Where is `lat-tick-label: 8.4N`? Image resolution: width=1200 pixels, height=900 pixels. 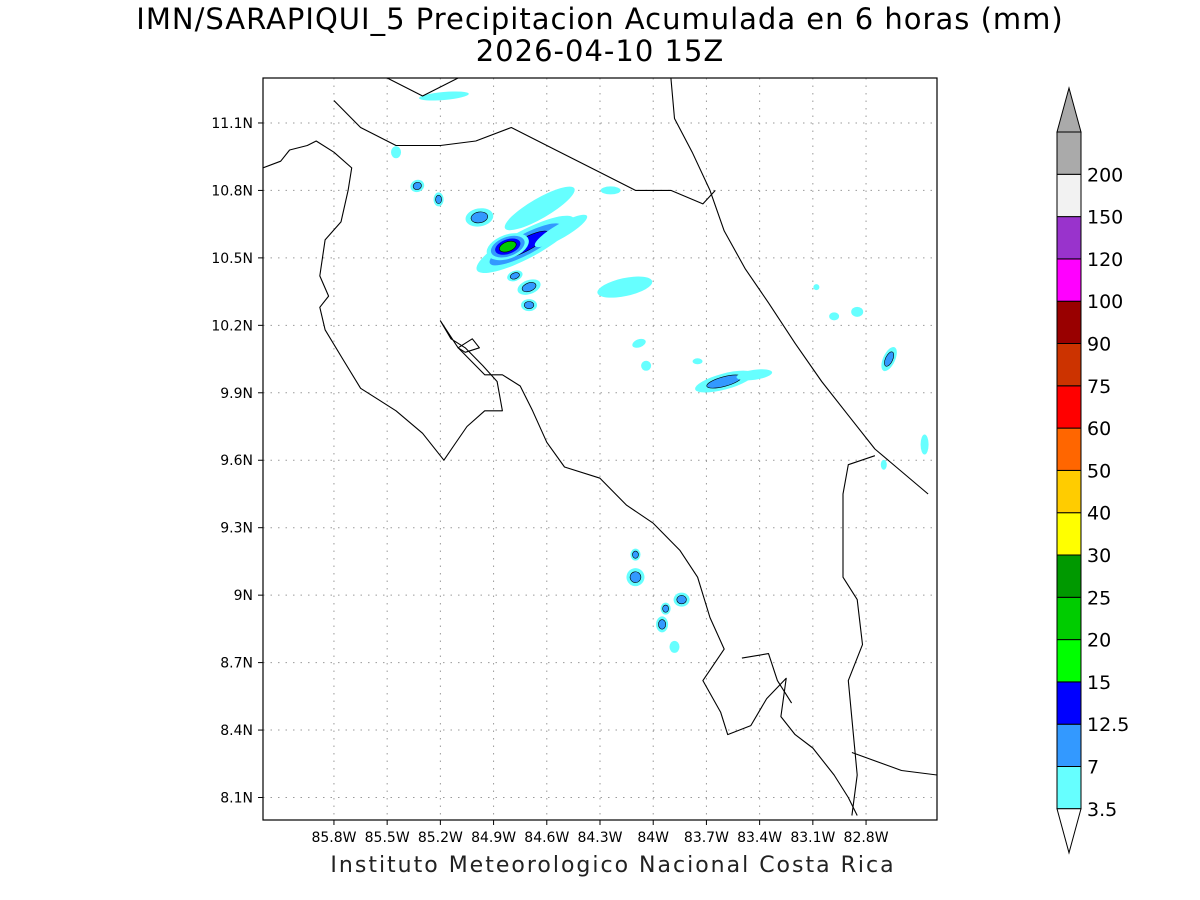
lat-tick-label: 8.4N is located at coordinates (236, 731).